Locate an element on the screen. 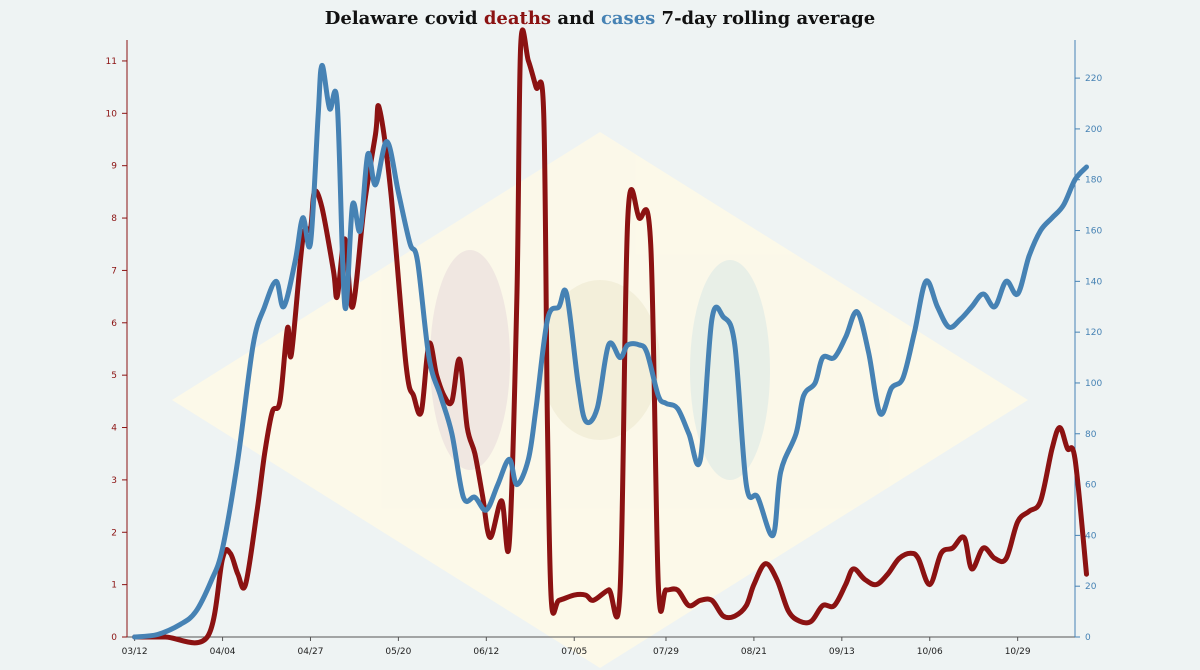  x-tick-label: 04/27 is located at coordinates (311, 652).